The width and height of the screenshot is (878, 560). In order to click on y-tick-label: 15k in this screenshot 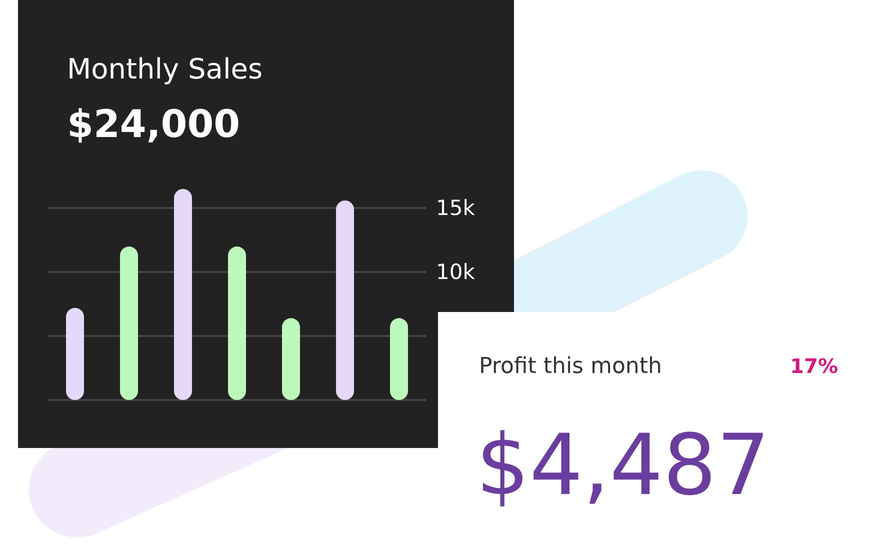, I will do `click(456, 208)`.